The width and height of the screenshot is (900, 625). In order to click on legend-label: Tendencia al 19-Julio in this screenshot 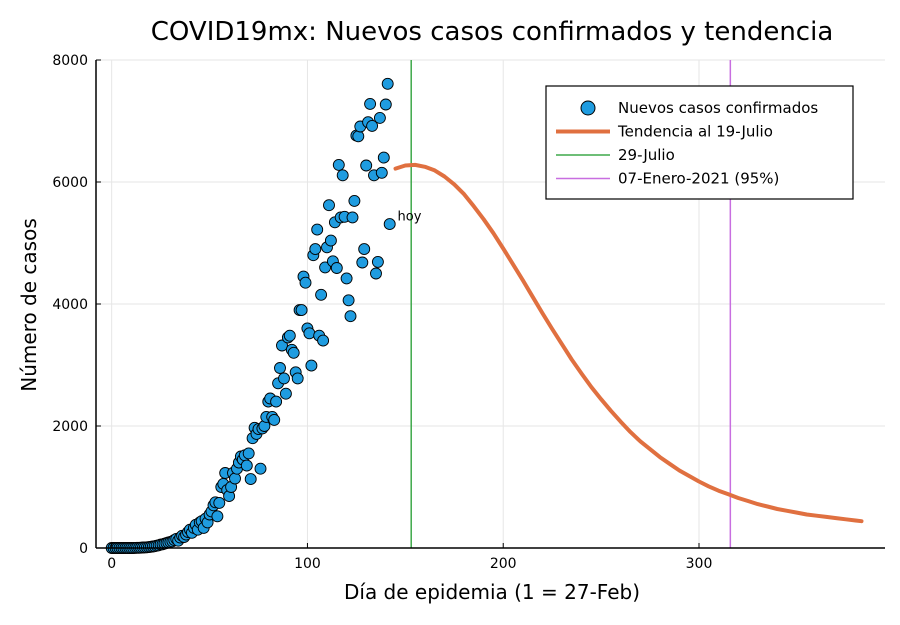, I will do `click(695, 132)`.